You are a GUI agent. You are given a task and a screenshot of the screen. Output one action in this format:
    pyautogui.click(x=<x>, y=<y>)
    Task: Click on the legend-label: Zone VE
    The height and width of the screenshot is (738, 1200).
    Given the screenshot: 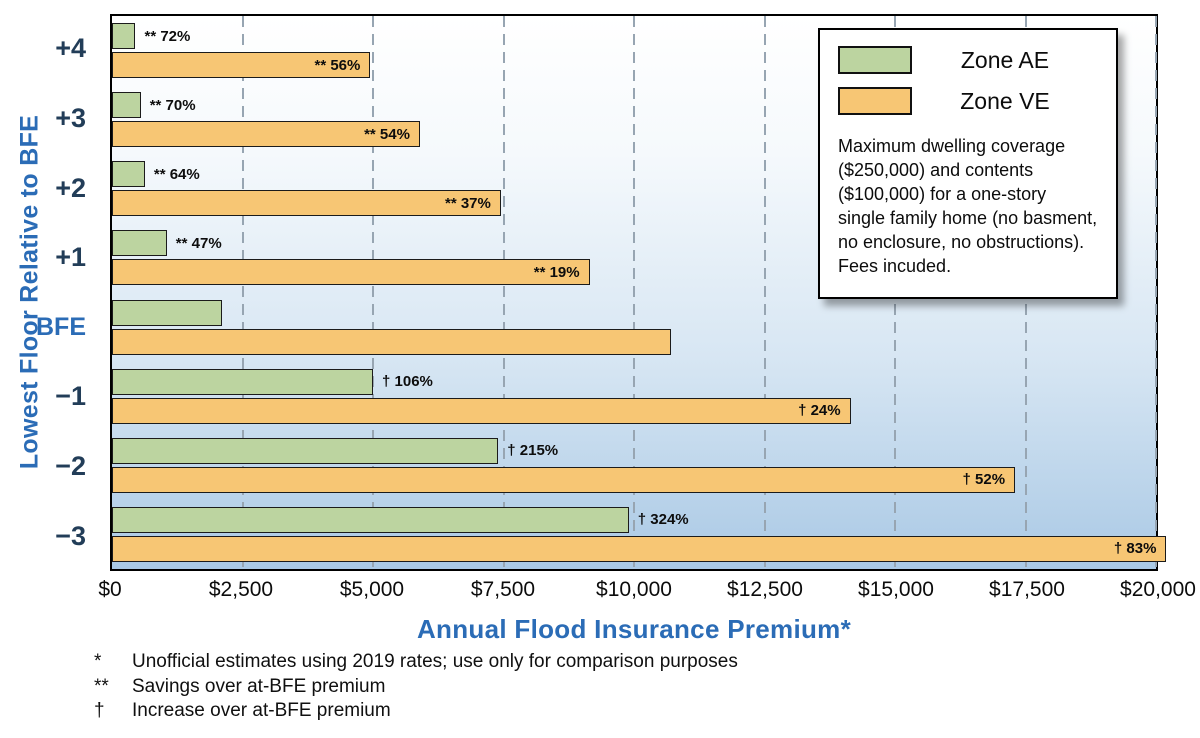 What is the action you would take?
    pyautogui.click(x=1005, y=100)
    